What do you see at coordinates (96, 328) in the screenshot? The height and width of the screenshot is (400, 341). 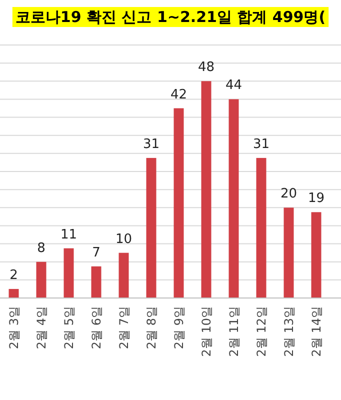 I see `x-tick-label: 2월 6일` at bounding box center [96, 328].